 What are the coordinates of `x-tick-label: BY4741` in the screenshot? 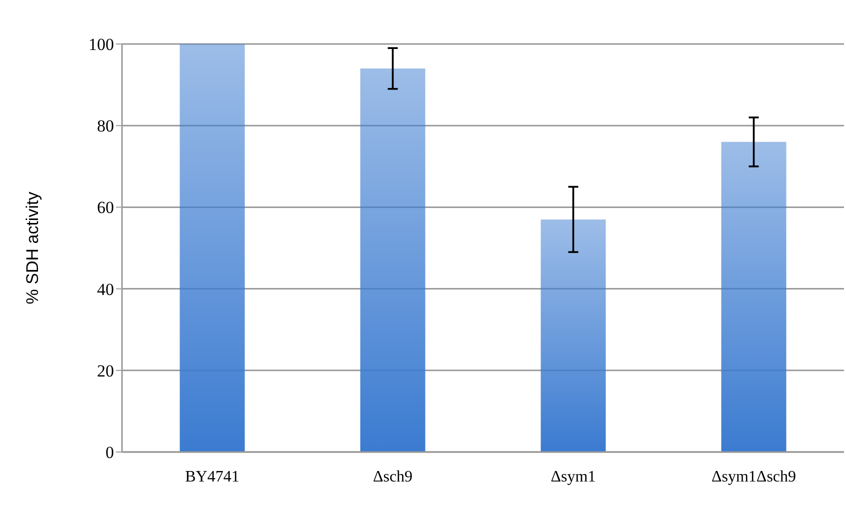 It's located at (212, 477).